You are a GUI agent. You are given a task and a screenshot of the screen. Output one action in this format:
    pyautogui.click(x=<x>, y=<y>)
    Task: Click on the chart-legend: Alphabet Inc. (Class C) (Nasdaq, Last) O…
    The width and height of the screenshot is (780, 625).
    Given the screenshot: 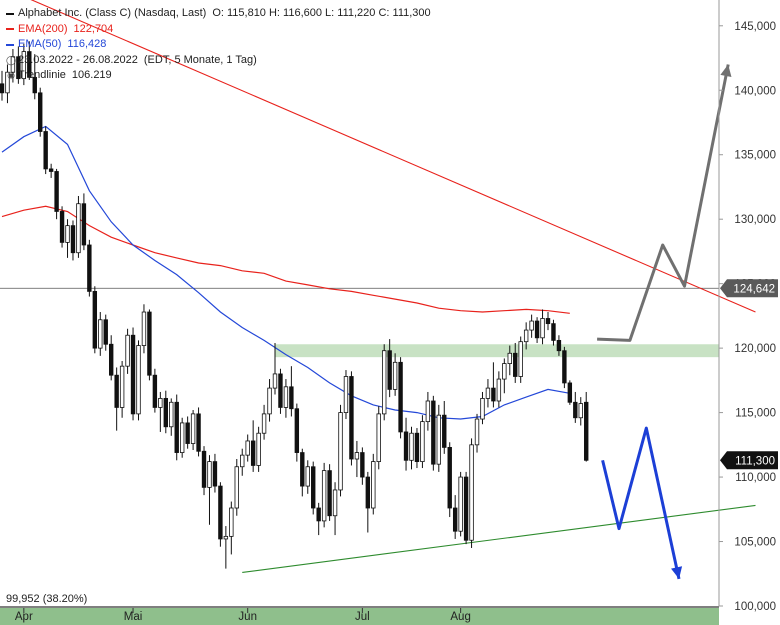 What is the action you would take?
    pyautogui.click(x=218, y=45)
    